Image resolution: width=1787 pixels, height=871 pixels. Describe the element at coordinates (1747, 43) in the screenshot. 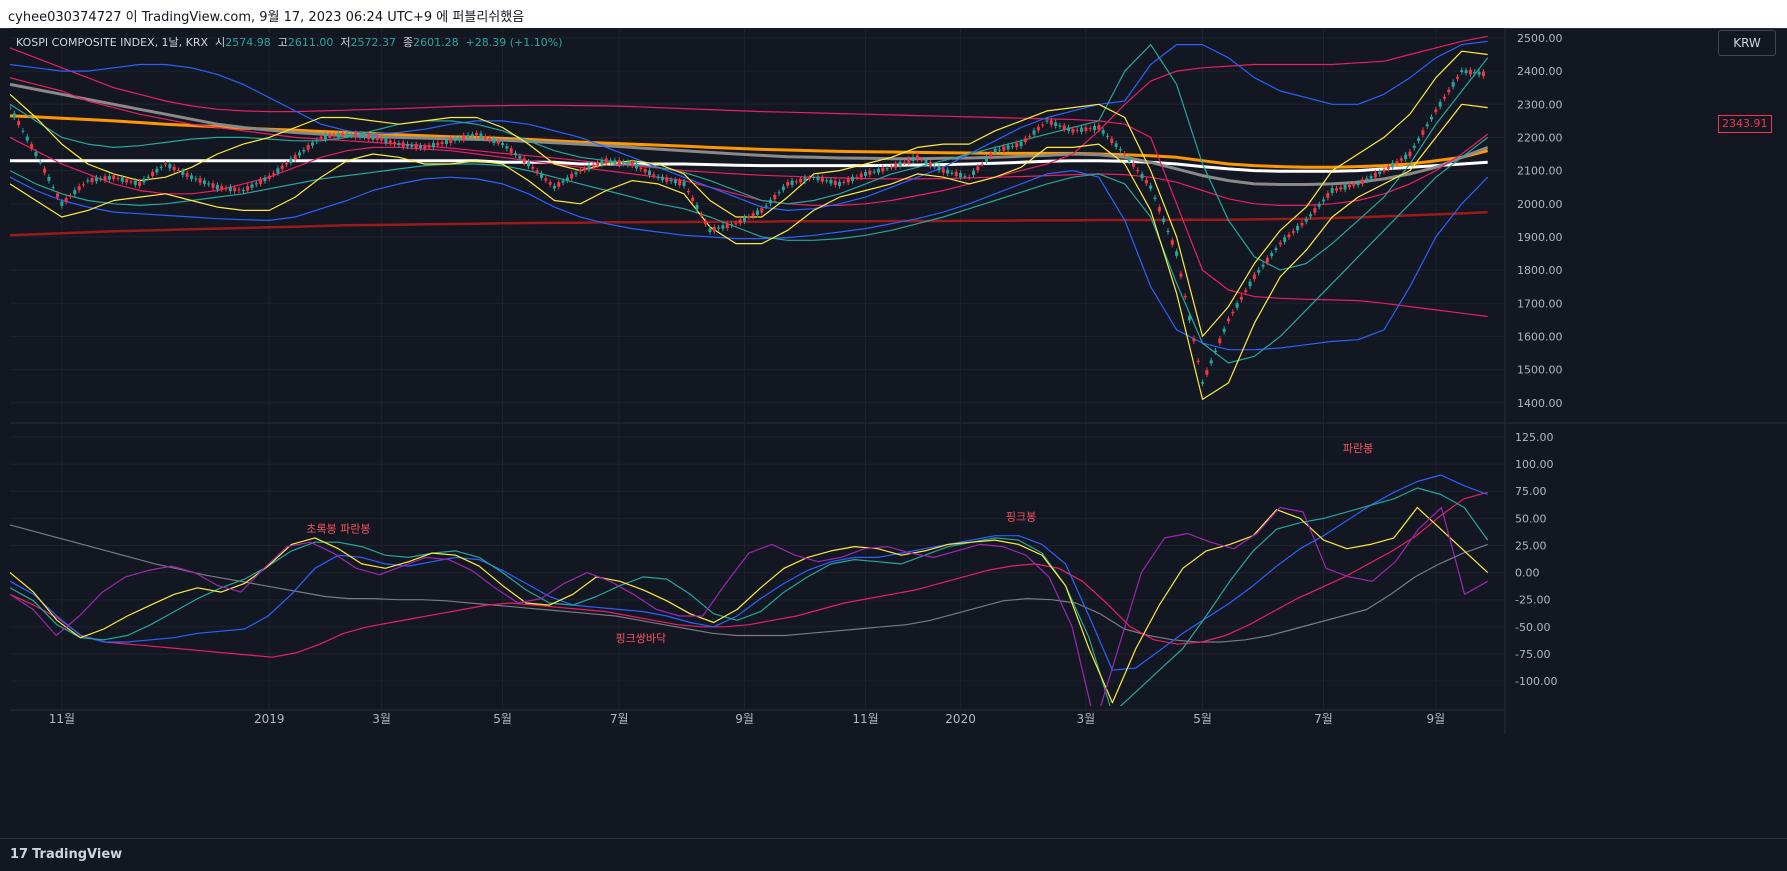

I see `currency-button: KRW` at that location.